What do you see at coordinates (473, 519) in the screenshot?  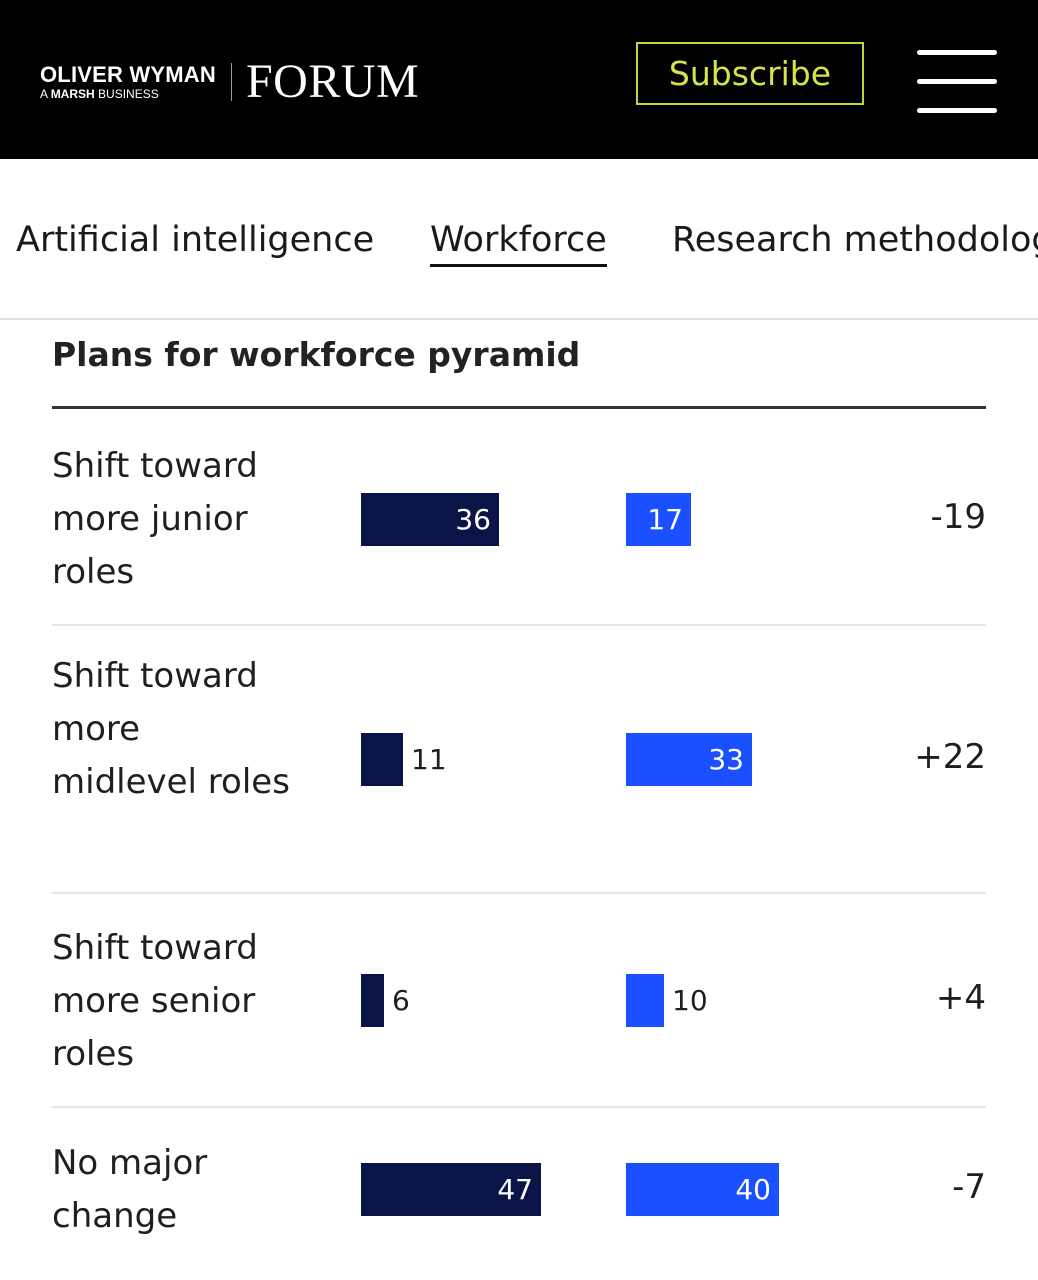 I see `bar-value-label: 36` at bounding box center [473, 519].